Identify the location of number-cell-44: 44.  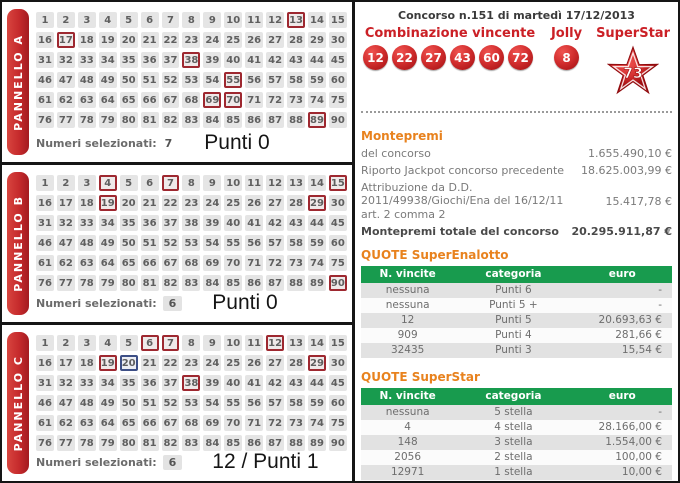
(316, 383).